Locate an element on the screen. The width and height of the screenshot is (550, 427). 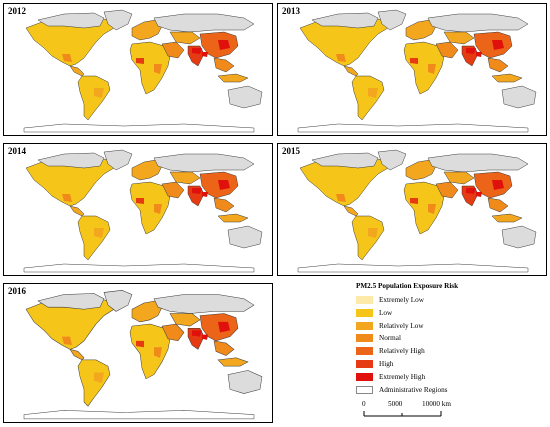
legend-label: Normal is located at coordinates (390, 338).